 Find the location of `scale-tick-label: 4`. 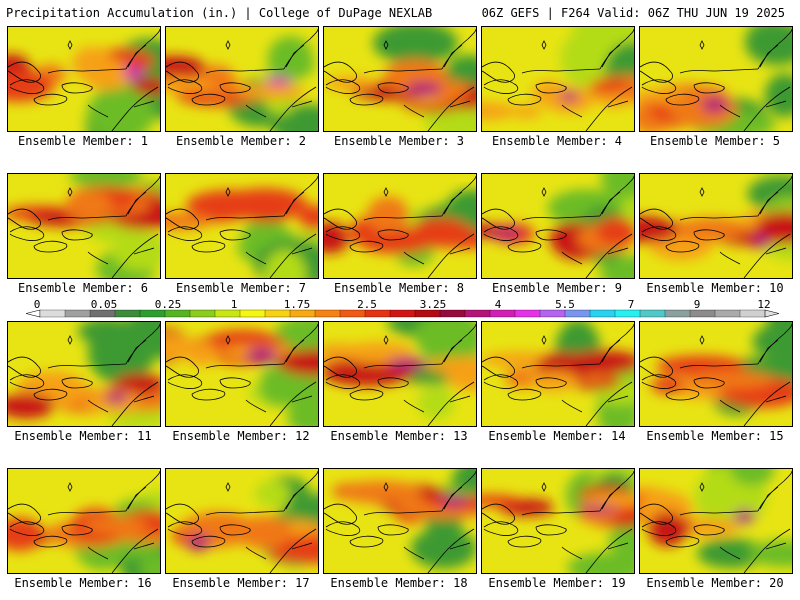

scale-tick-label: 4 is located at coordinates (498, 304).